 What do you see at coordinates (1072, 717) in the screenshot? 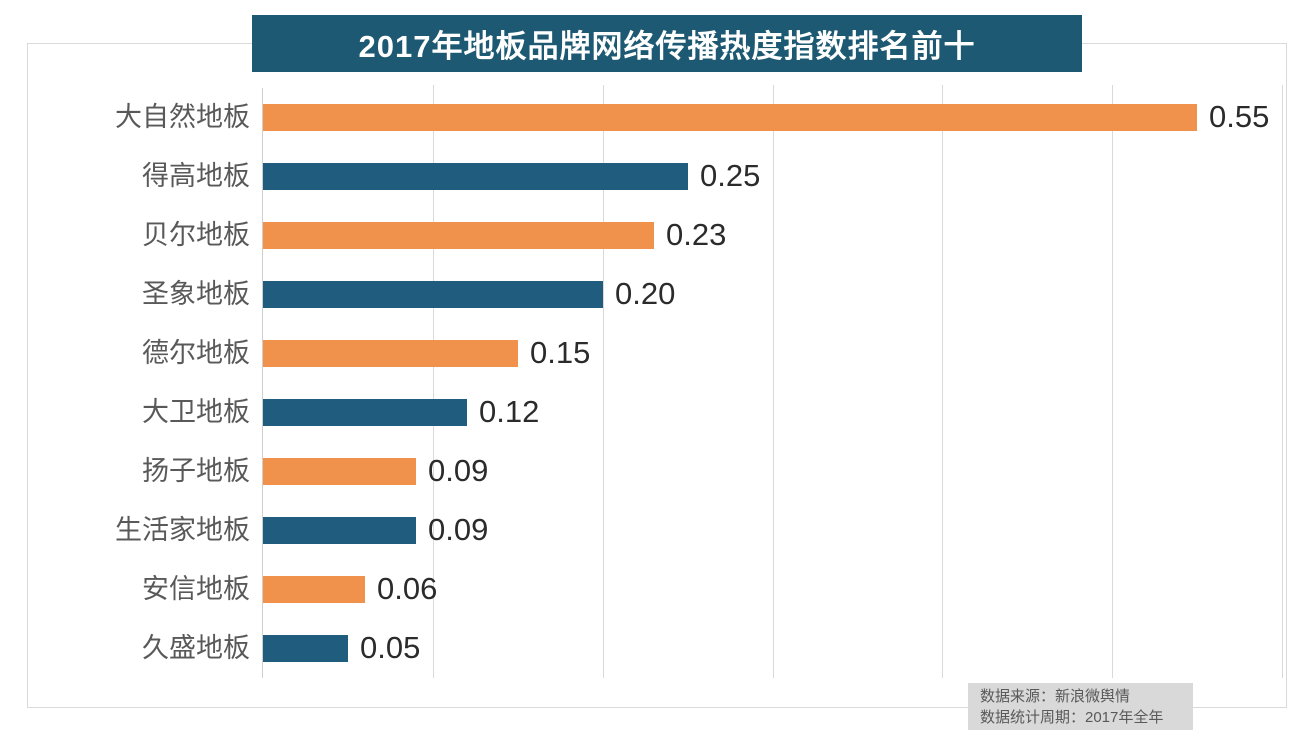
I see `data-period-line: 数据统计周期：2017年全年` at bounding box center [1072, 717].